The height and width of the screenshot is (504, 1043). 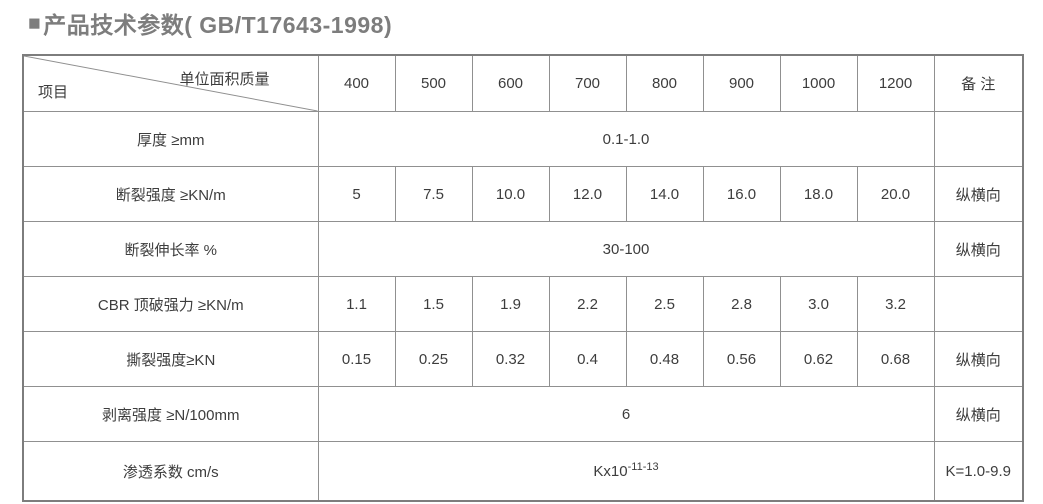 What do you see at coordinates (587, 359) in the screenshot?
I see `value-cell: 0.4` at bounding box center [587, 359].